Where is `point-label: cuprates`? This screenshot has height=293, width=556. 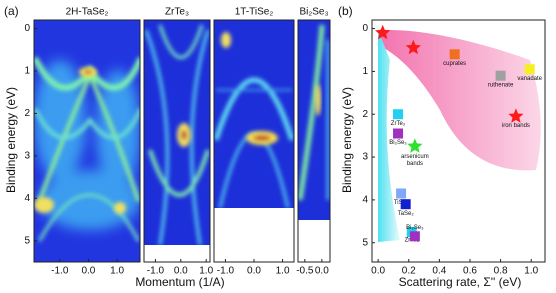
point-label: cuprates is located at coordinates (454, 64).